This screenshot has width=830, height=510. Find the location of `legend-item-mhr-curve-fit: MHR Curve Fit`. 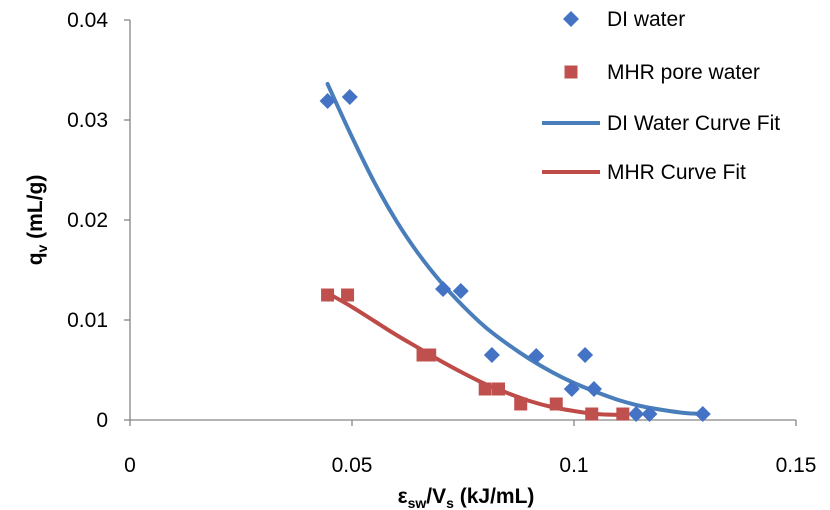

legend-item-mhr-curve-fit: MHR Curve Fit is located at coordinates (644, 172).